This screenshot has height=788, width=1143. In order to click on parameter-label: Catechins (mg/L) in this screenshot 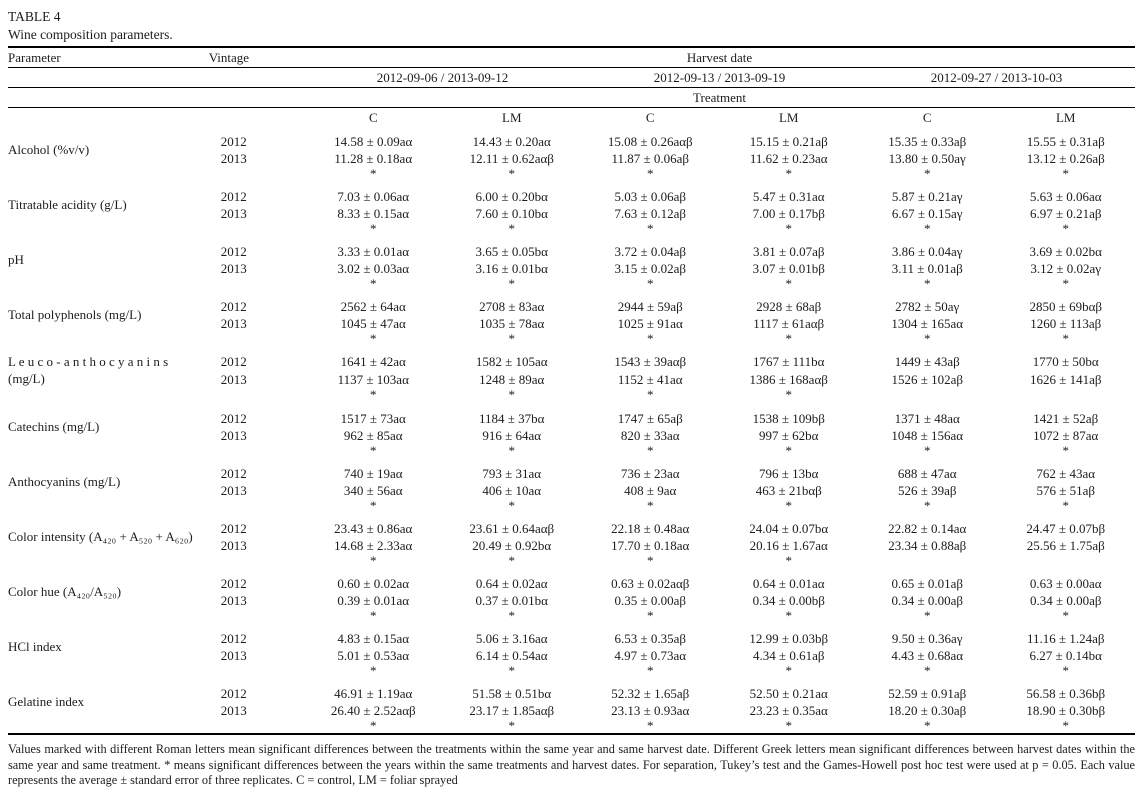, I will do `click(54, 426)`.